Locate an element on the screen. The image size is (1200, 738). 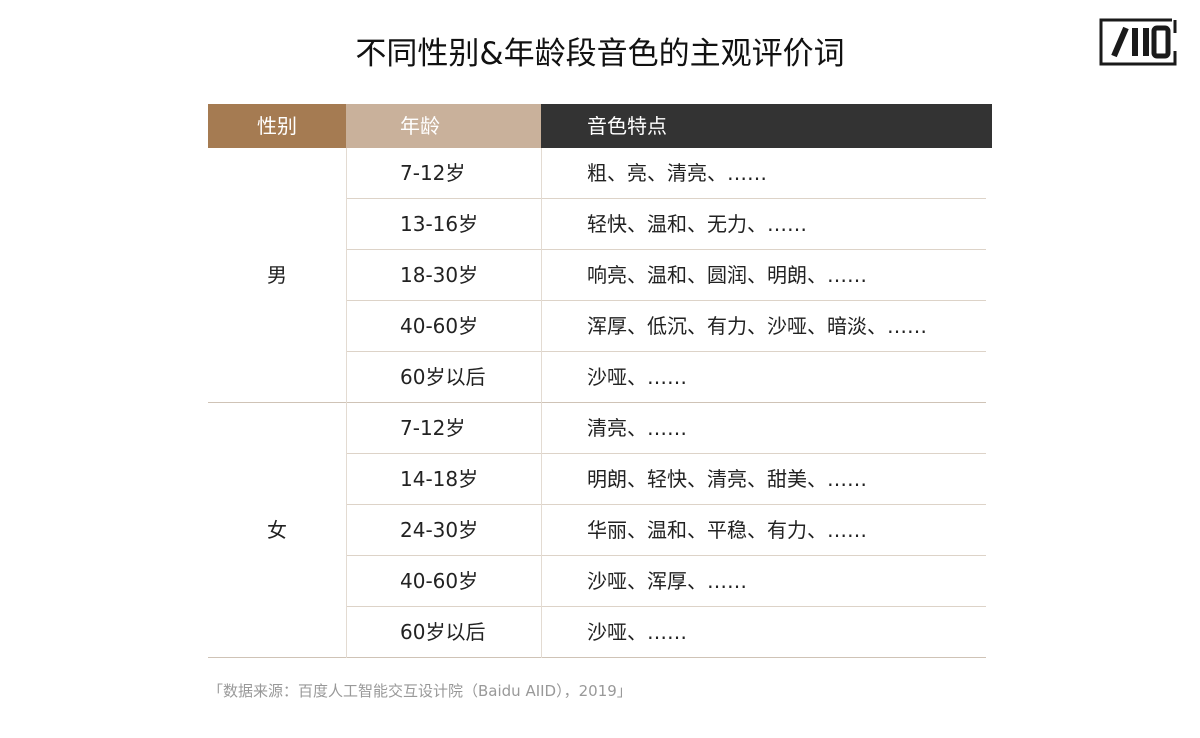
header-features: 音色特点 is located at coordinates (766, 126).